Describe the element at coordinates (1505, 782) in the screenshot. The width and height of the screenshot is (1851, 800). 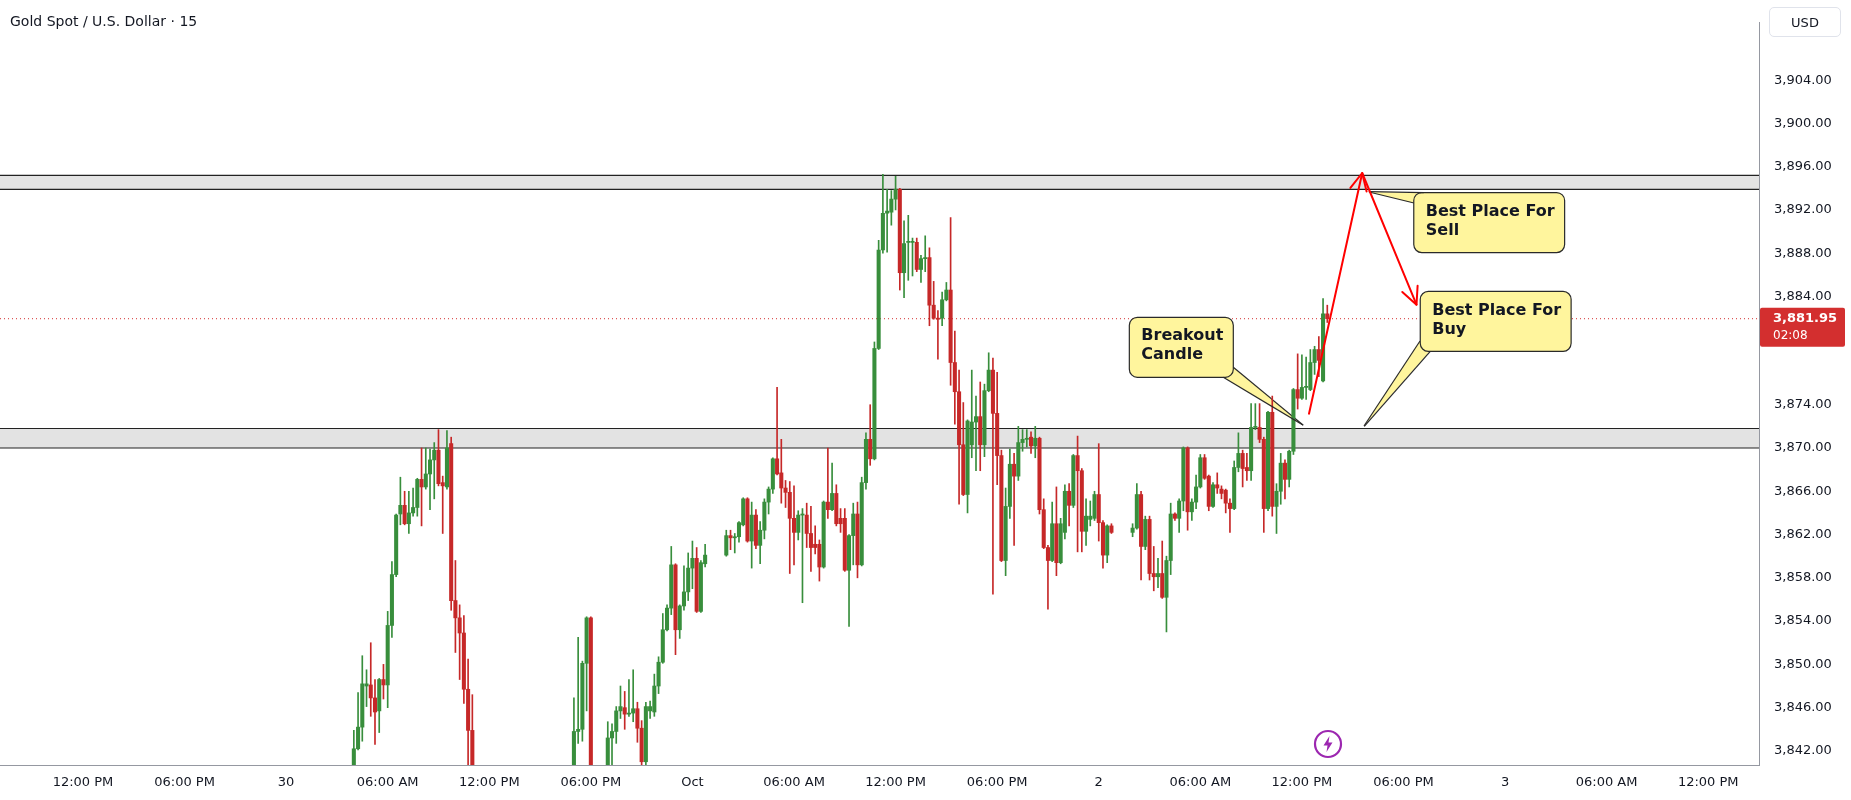
I see `x-tick-label: 3` at that location.